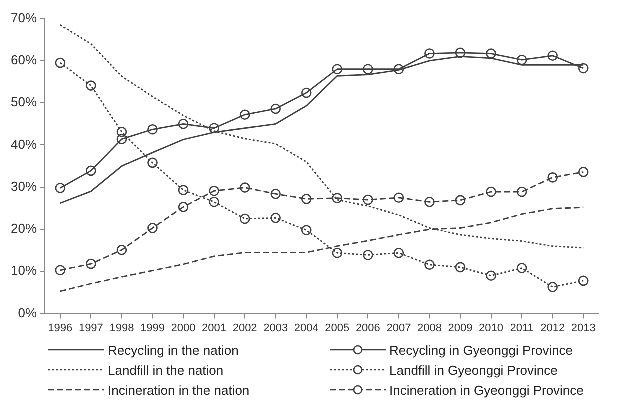 This screenshot has height=413, width=619. Describe the element at coordinates (583, 328) in the screenshot. I see `x-tick-label: 2013` at that location.